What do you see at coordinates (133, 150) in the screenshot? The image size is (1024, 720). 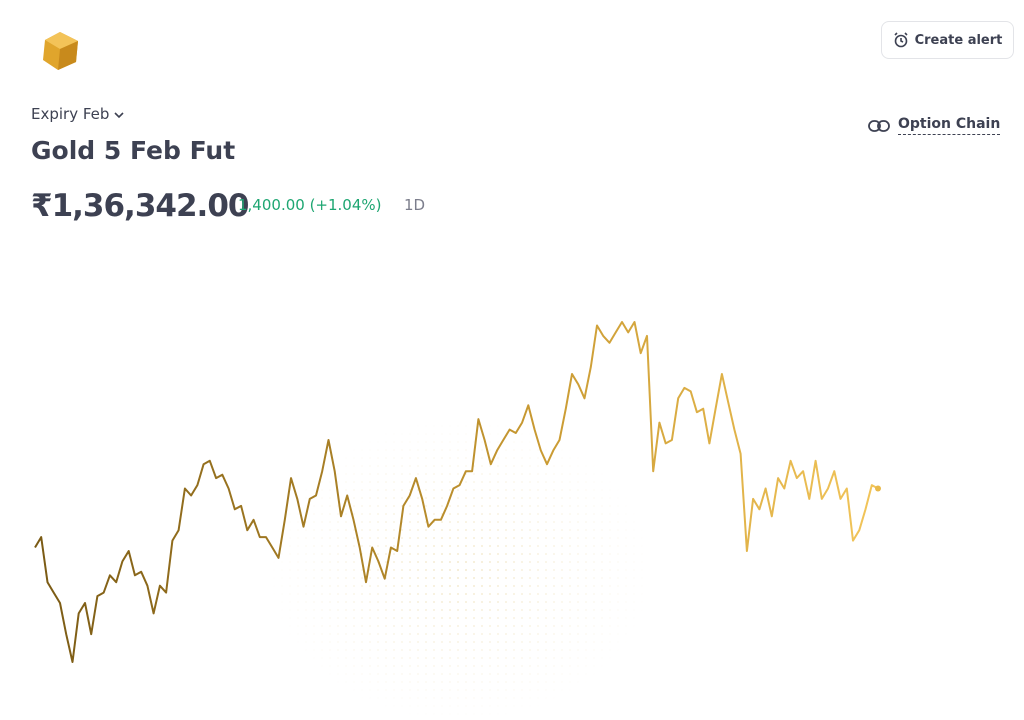 I see `instrument-title: Gold 5 Feb Fut` at bounding box center [133, 150].